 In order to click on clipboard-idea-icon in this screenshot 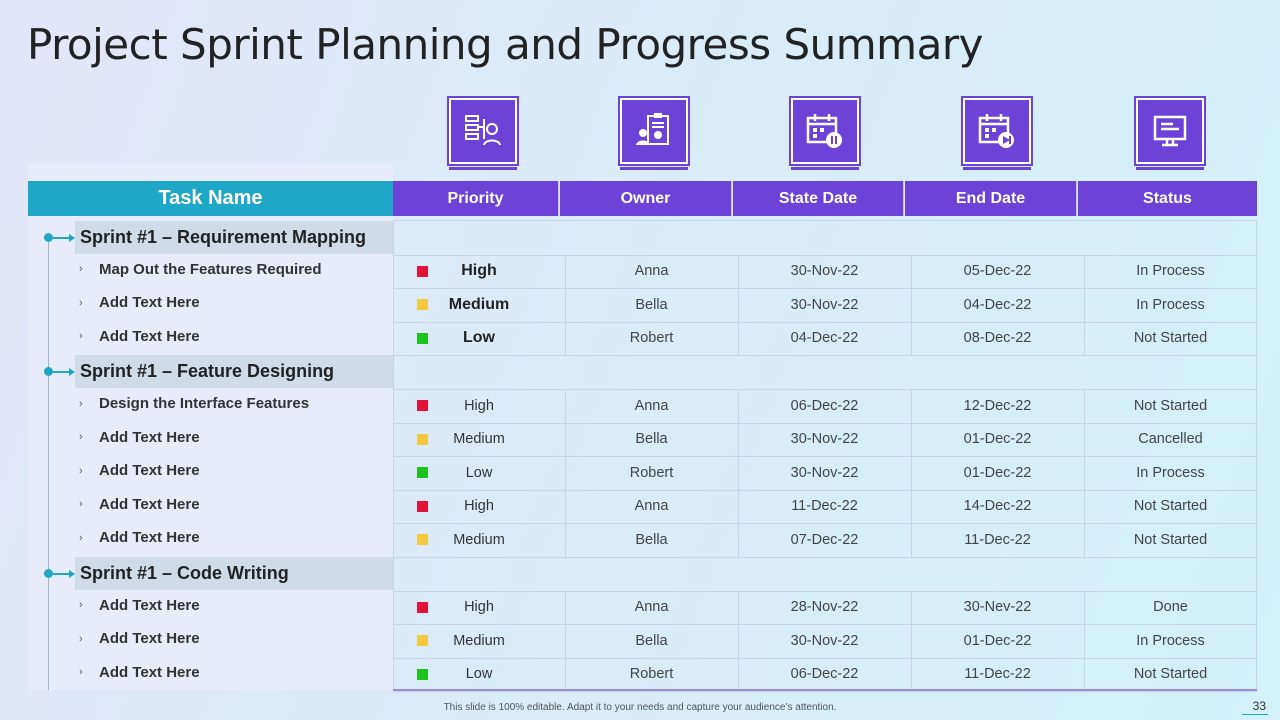, I will do `click(654, 133)`.